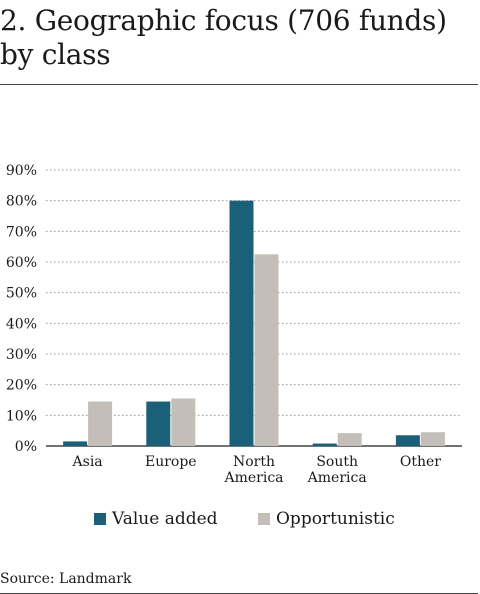  What do you see at coordinates (254, 462) in the screenshot?
I see `x-tick-label: North` at bounding box center [254, 462].